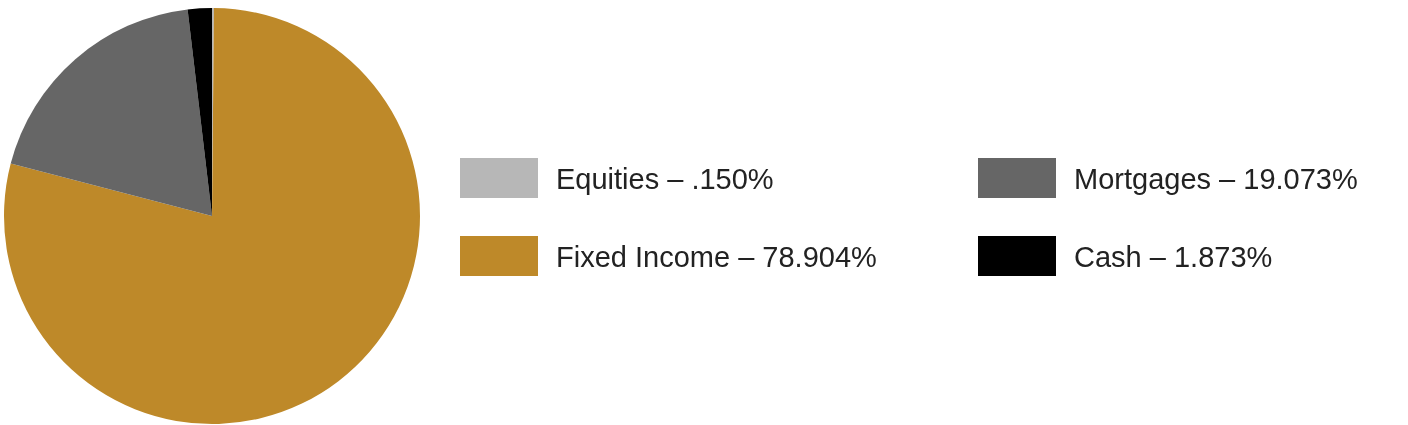 This screenshot has height=425, width=1408. I want to click on legend-label: Equities – .150%, so click(665, 179).